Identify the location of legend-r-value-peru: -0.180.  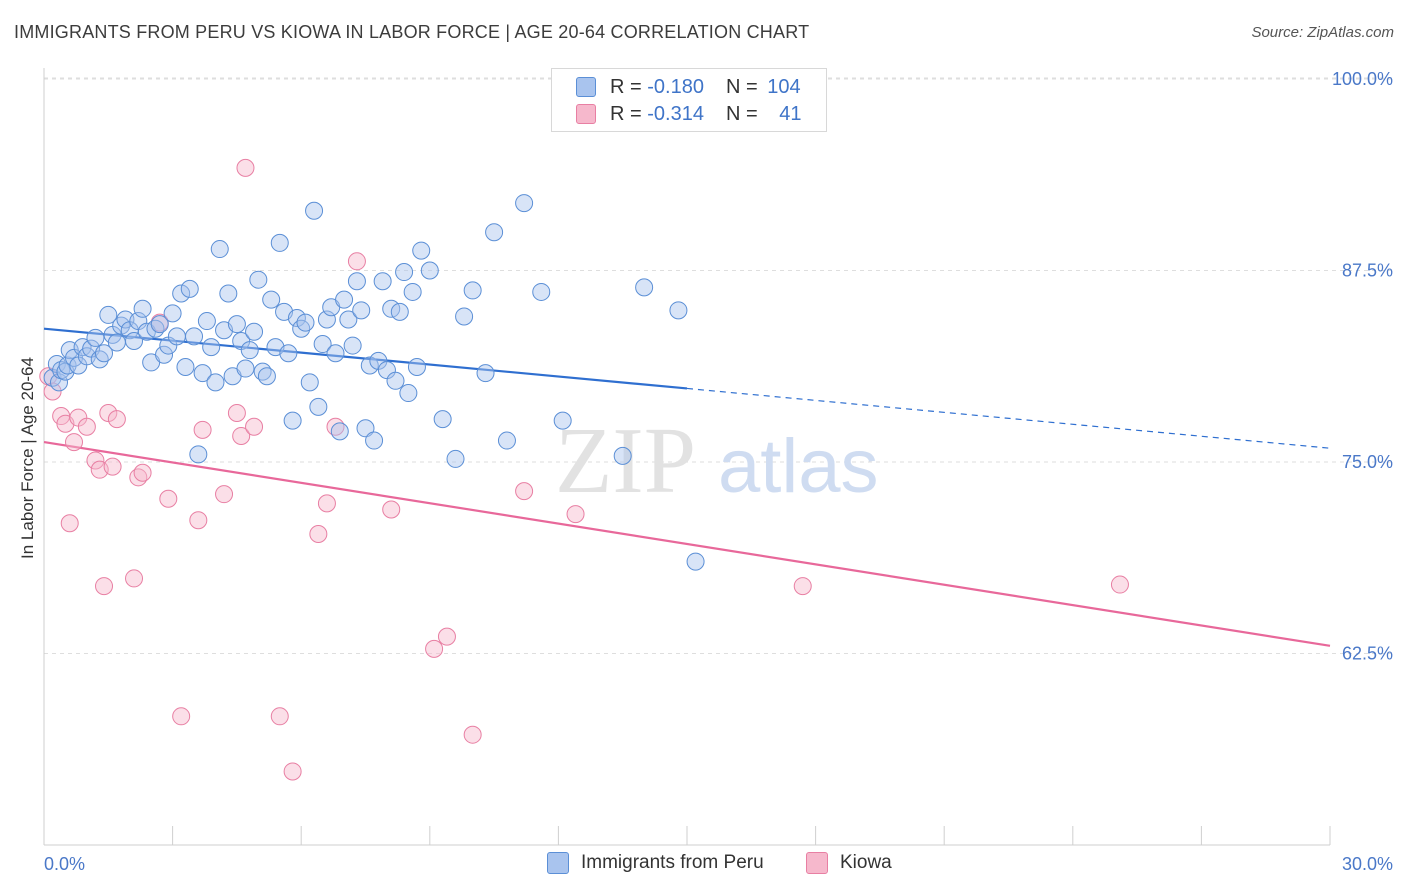
(675, 86).